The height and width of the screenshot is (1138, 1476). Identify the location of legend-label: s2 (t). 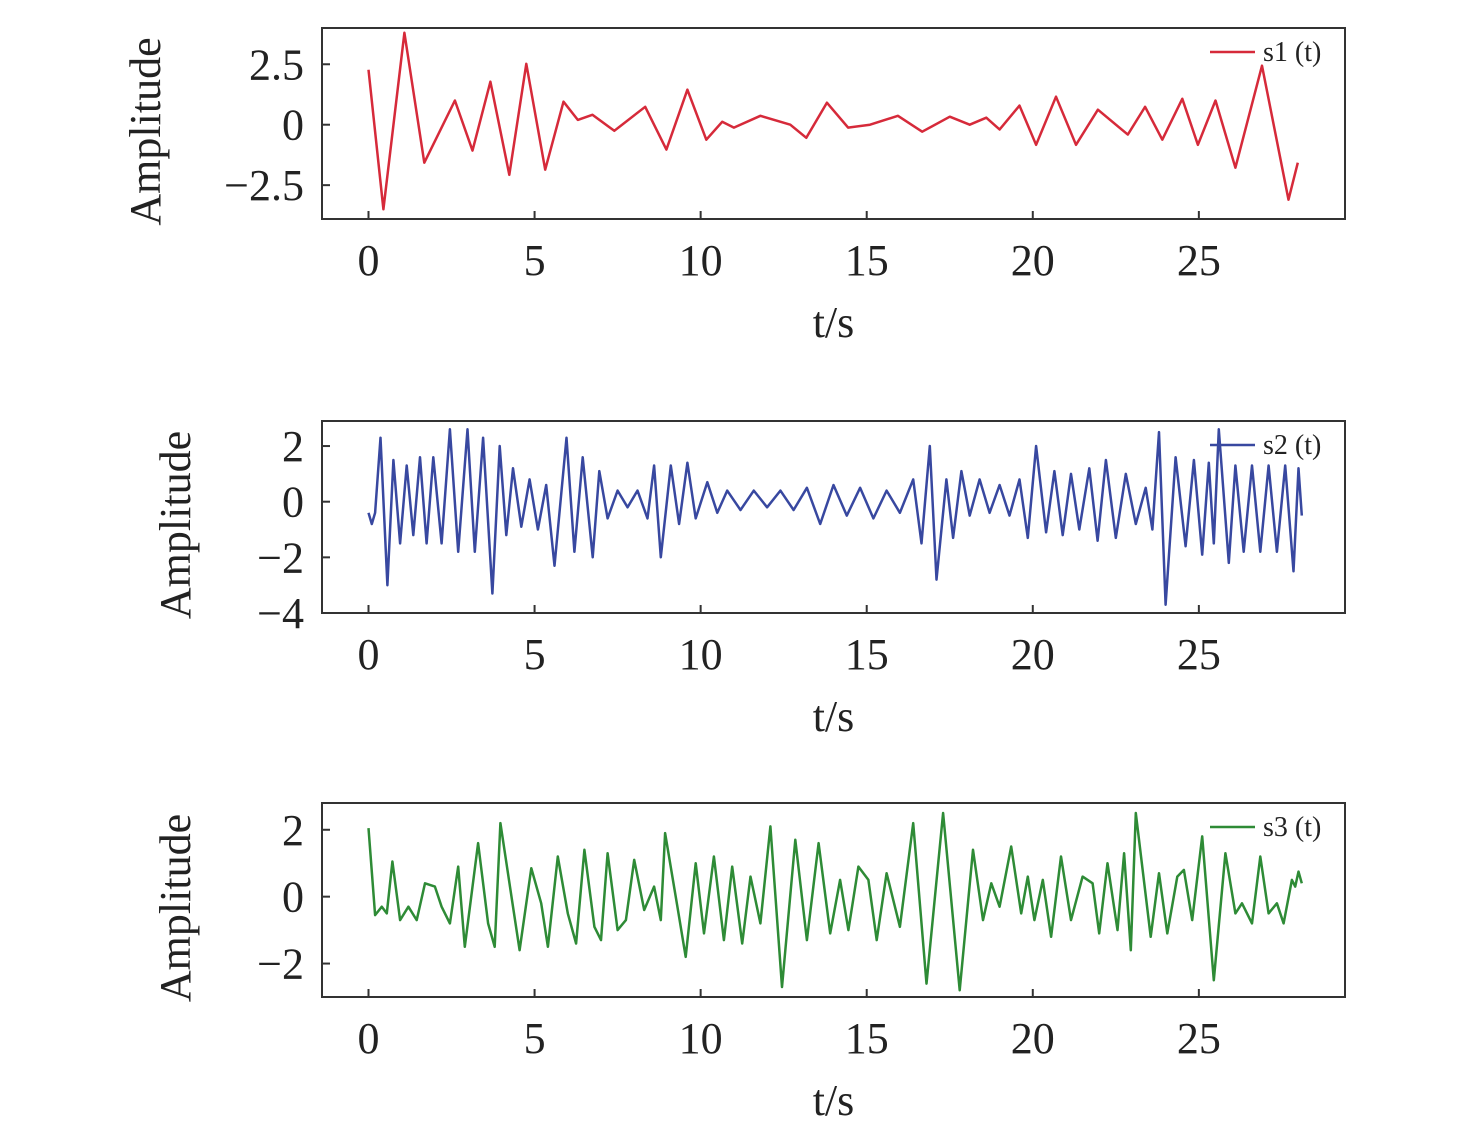
(1292, 445).